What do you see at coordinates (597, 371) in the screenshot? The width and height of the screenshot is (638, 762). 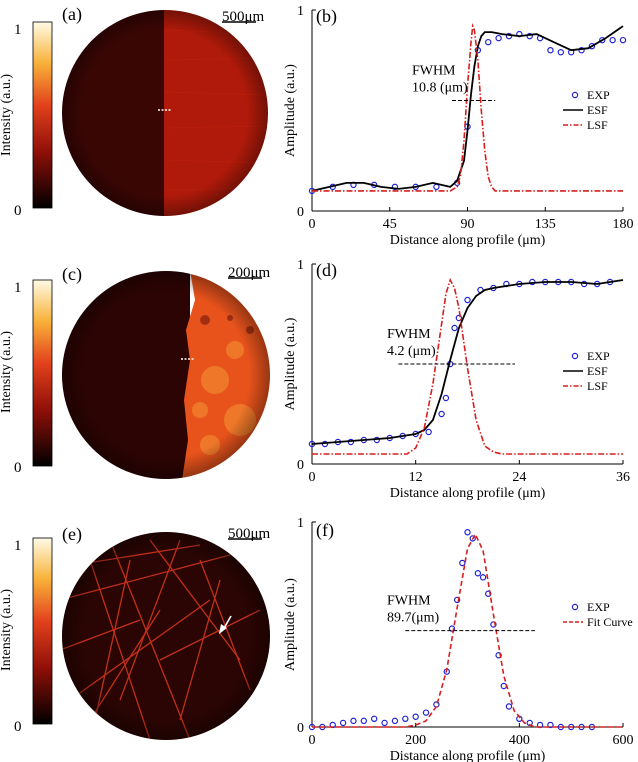 I see `chart-d-legend-label: ESF` at bounding box center [597, 371].